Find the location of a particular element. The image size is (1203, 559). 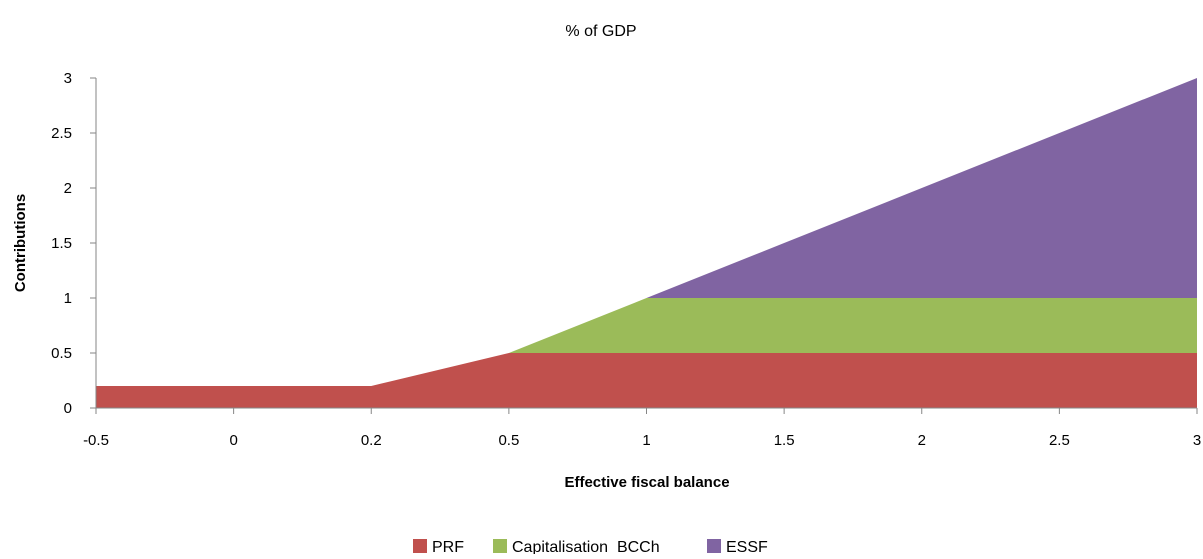

y-tick-label: 1 is located at coordinates (68, 298).